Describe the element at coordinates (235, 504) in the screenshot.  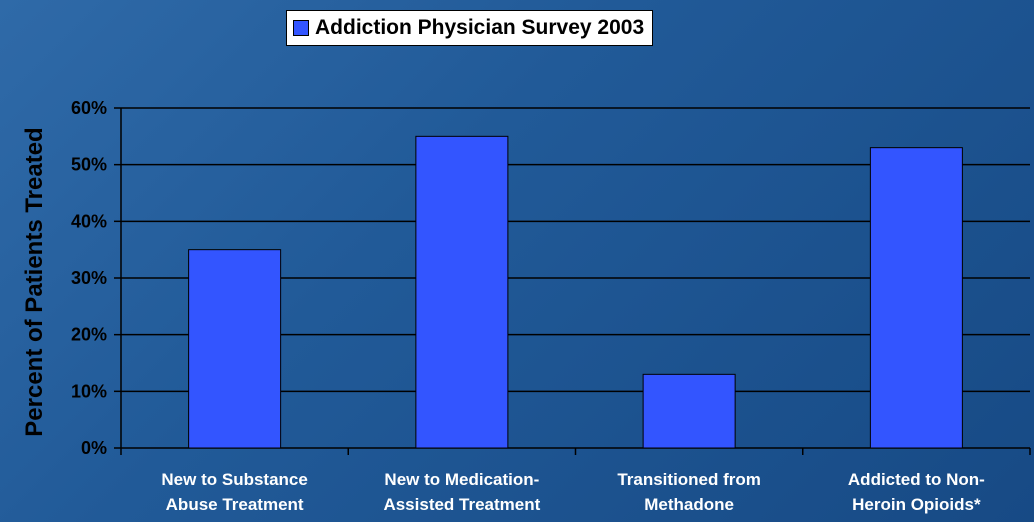
I see `x-tick-label: Abuse Treatment` at that location.